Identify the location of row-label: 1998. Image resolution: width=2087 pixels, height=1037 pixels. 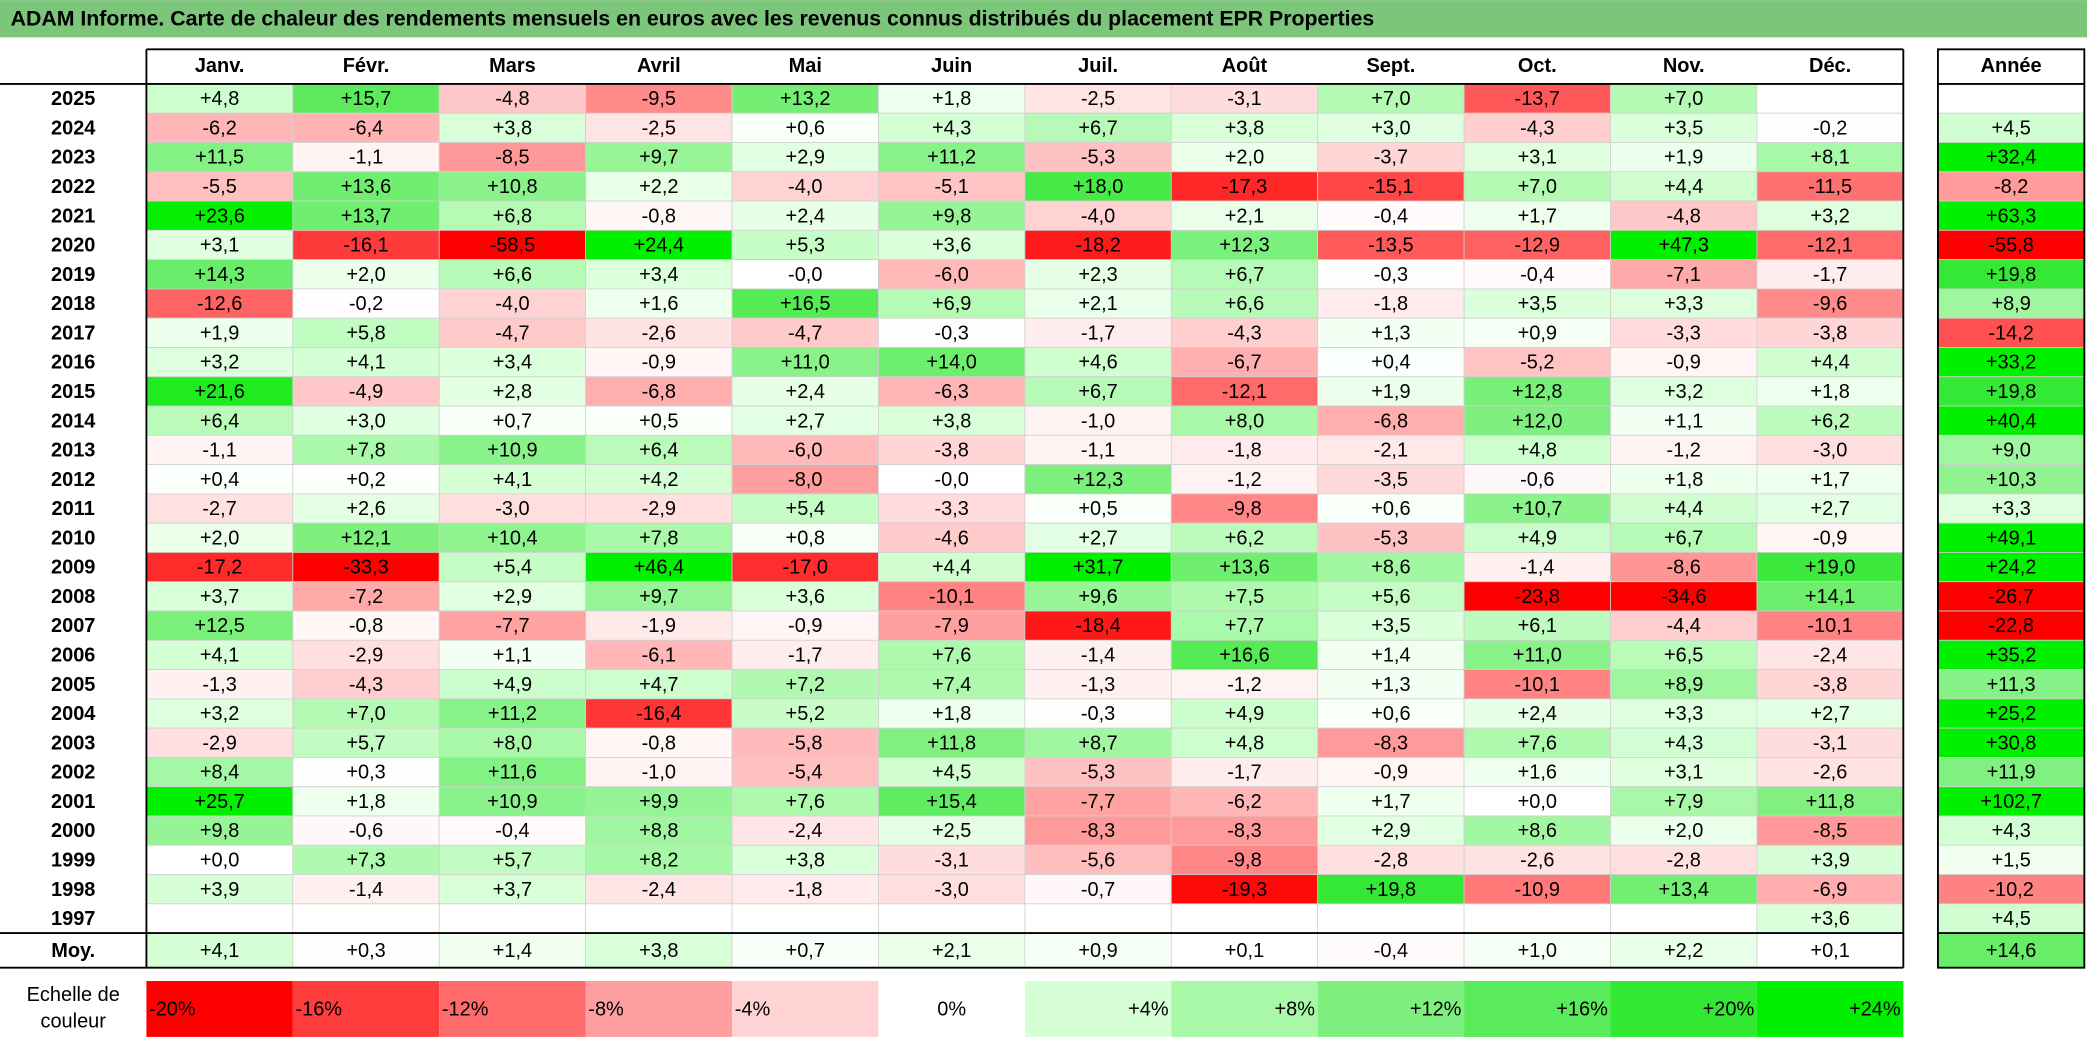
(73, 890).